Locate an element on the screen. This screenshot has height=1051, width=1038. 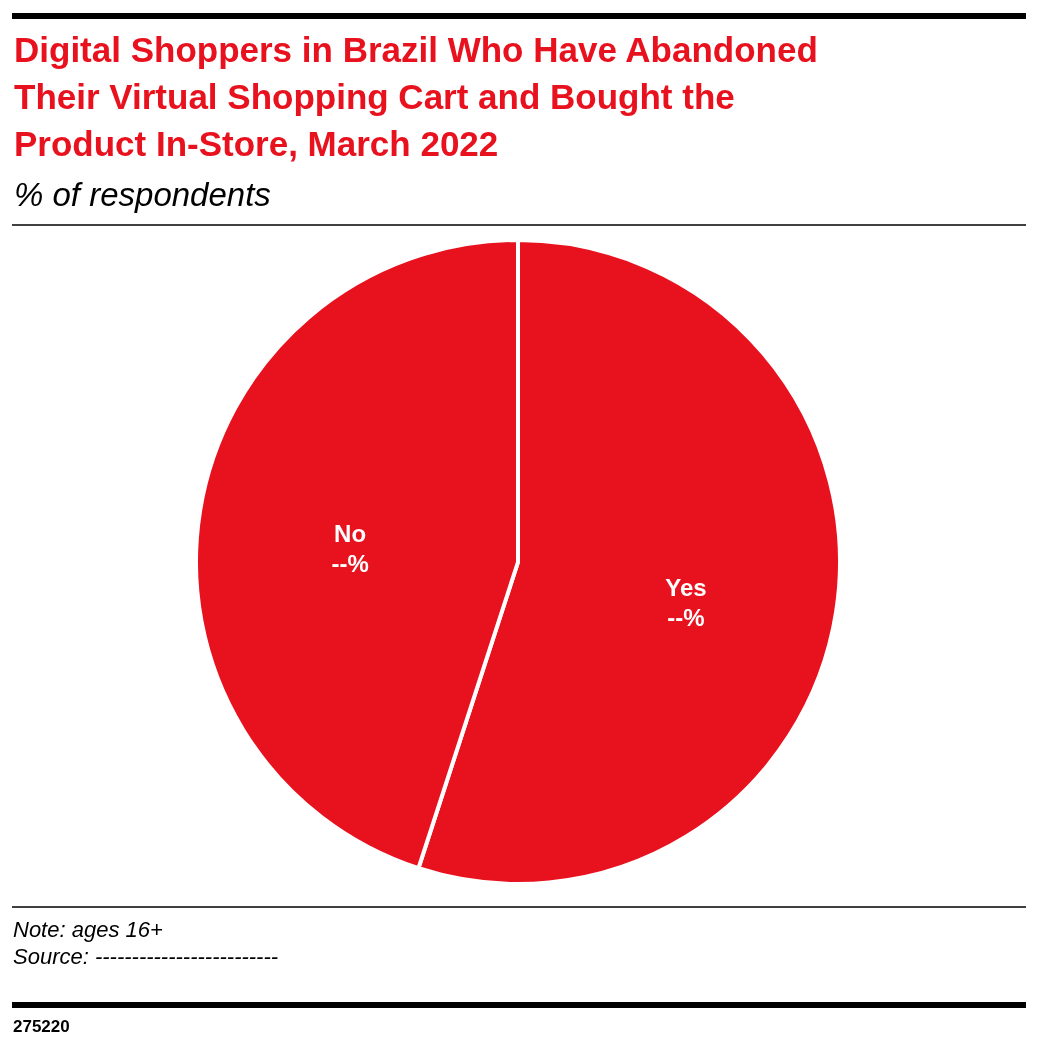
text: Note: ages 16+ is located at coordinates (88, 929).